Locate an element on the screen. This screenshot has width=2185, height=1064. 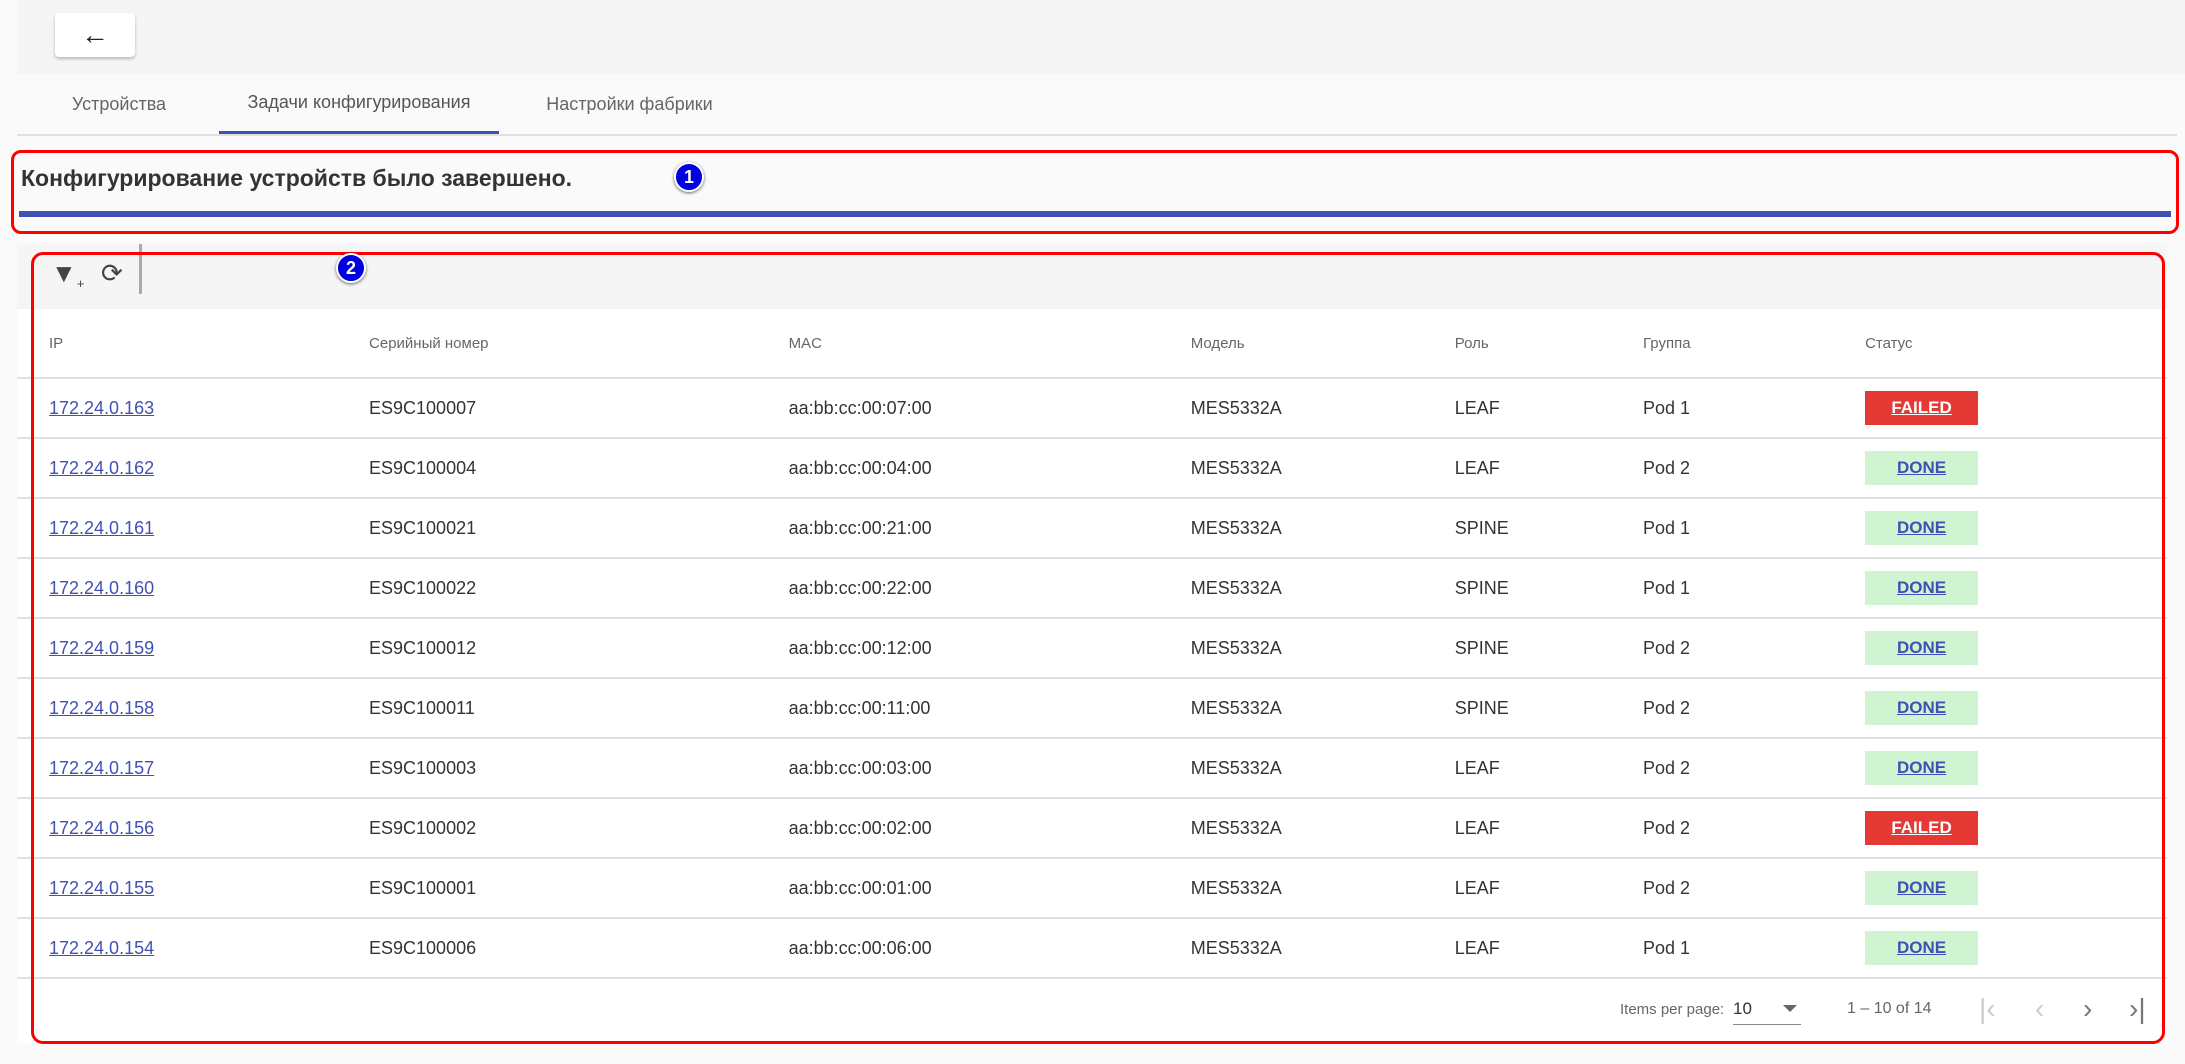
cell-serial: ES9C100002 is located at coordinates (579, 828).